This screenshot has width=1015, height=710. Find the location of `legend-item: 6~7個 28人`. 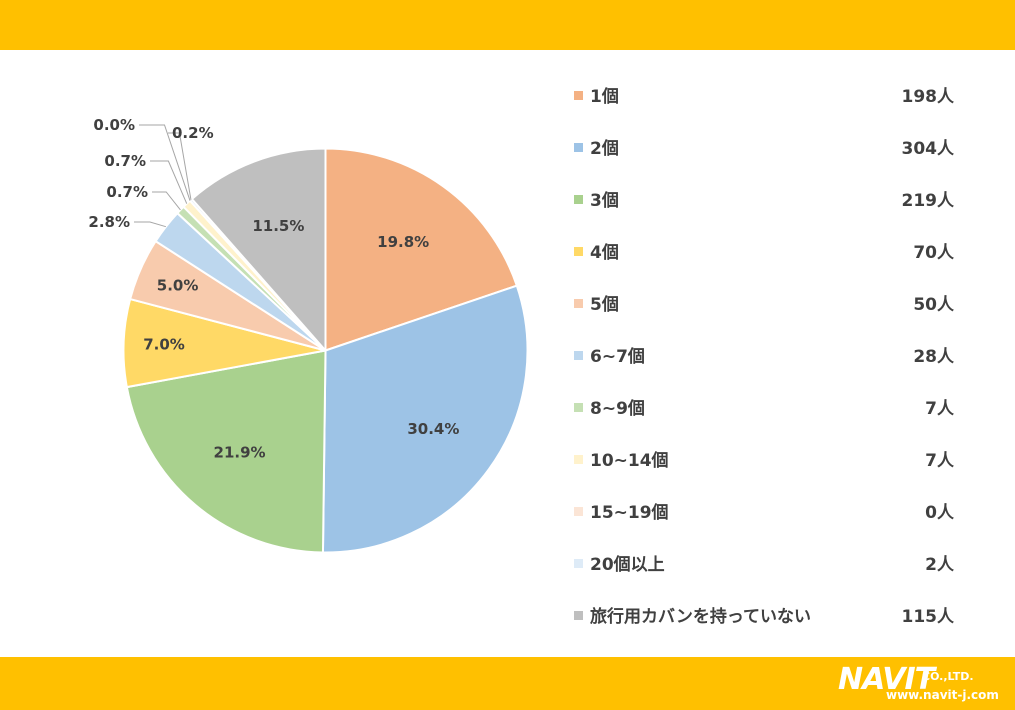

legend-item: 6~7個 28人 is located at coordinates (784, 366).